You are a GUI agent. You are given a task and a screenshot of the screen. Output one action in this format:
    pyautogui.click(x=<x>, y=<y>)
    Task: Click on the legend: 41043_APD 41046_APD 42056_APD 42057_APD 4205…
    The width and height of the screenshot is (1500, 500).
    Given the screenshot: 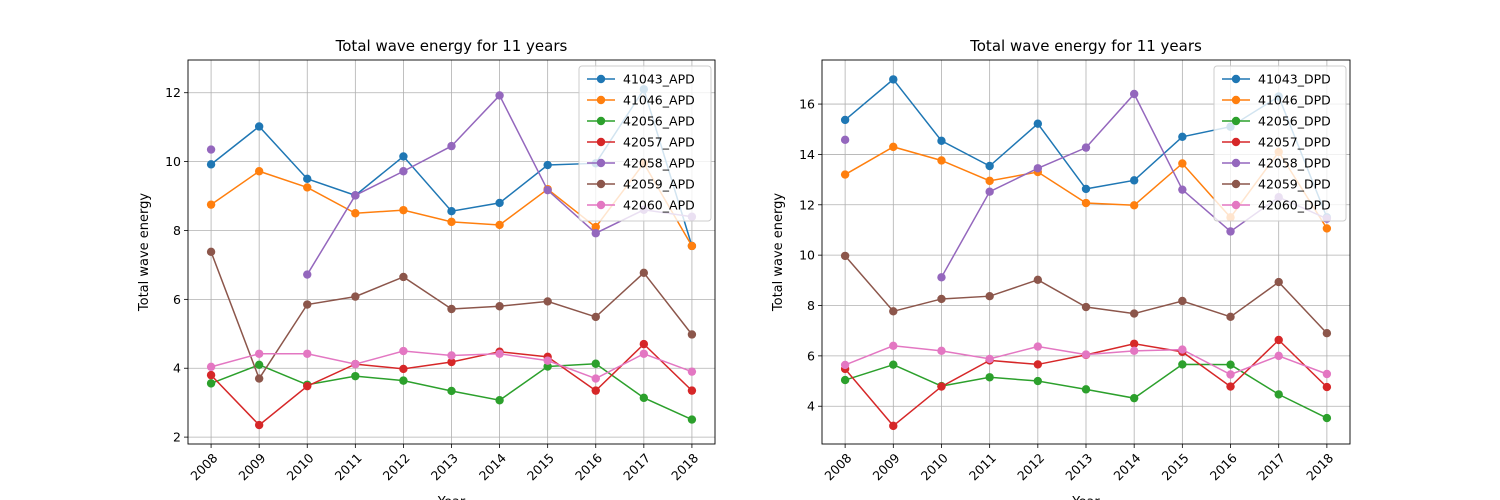 What is the action you would take?
    pyautogui.click(x=645, y=143)
    